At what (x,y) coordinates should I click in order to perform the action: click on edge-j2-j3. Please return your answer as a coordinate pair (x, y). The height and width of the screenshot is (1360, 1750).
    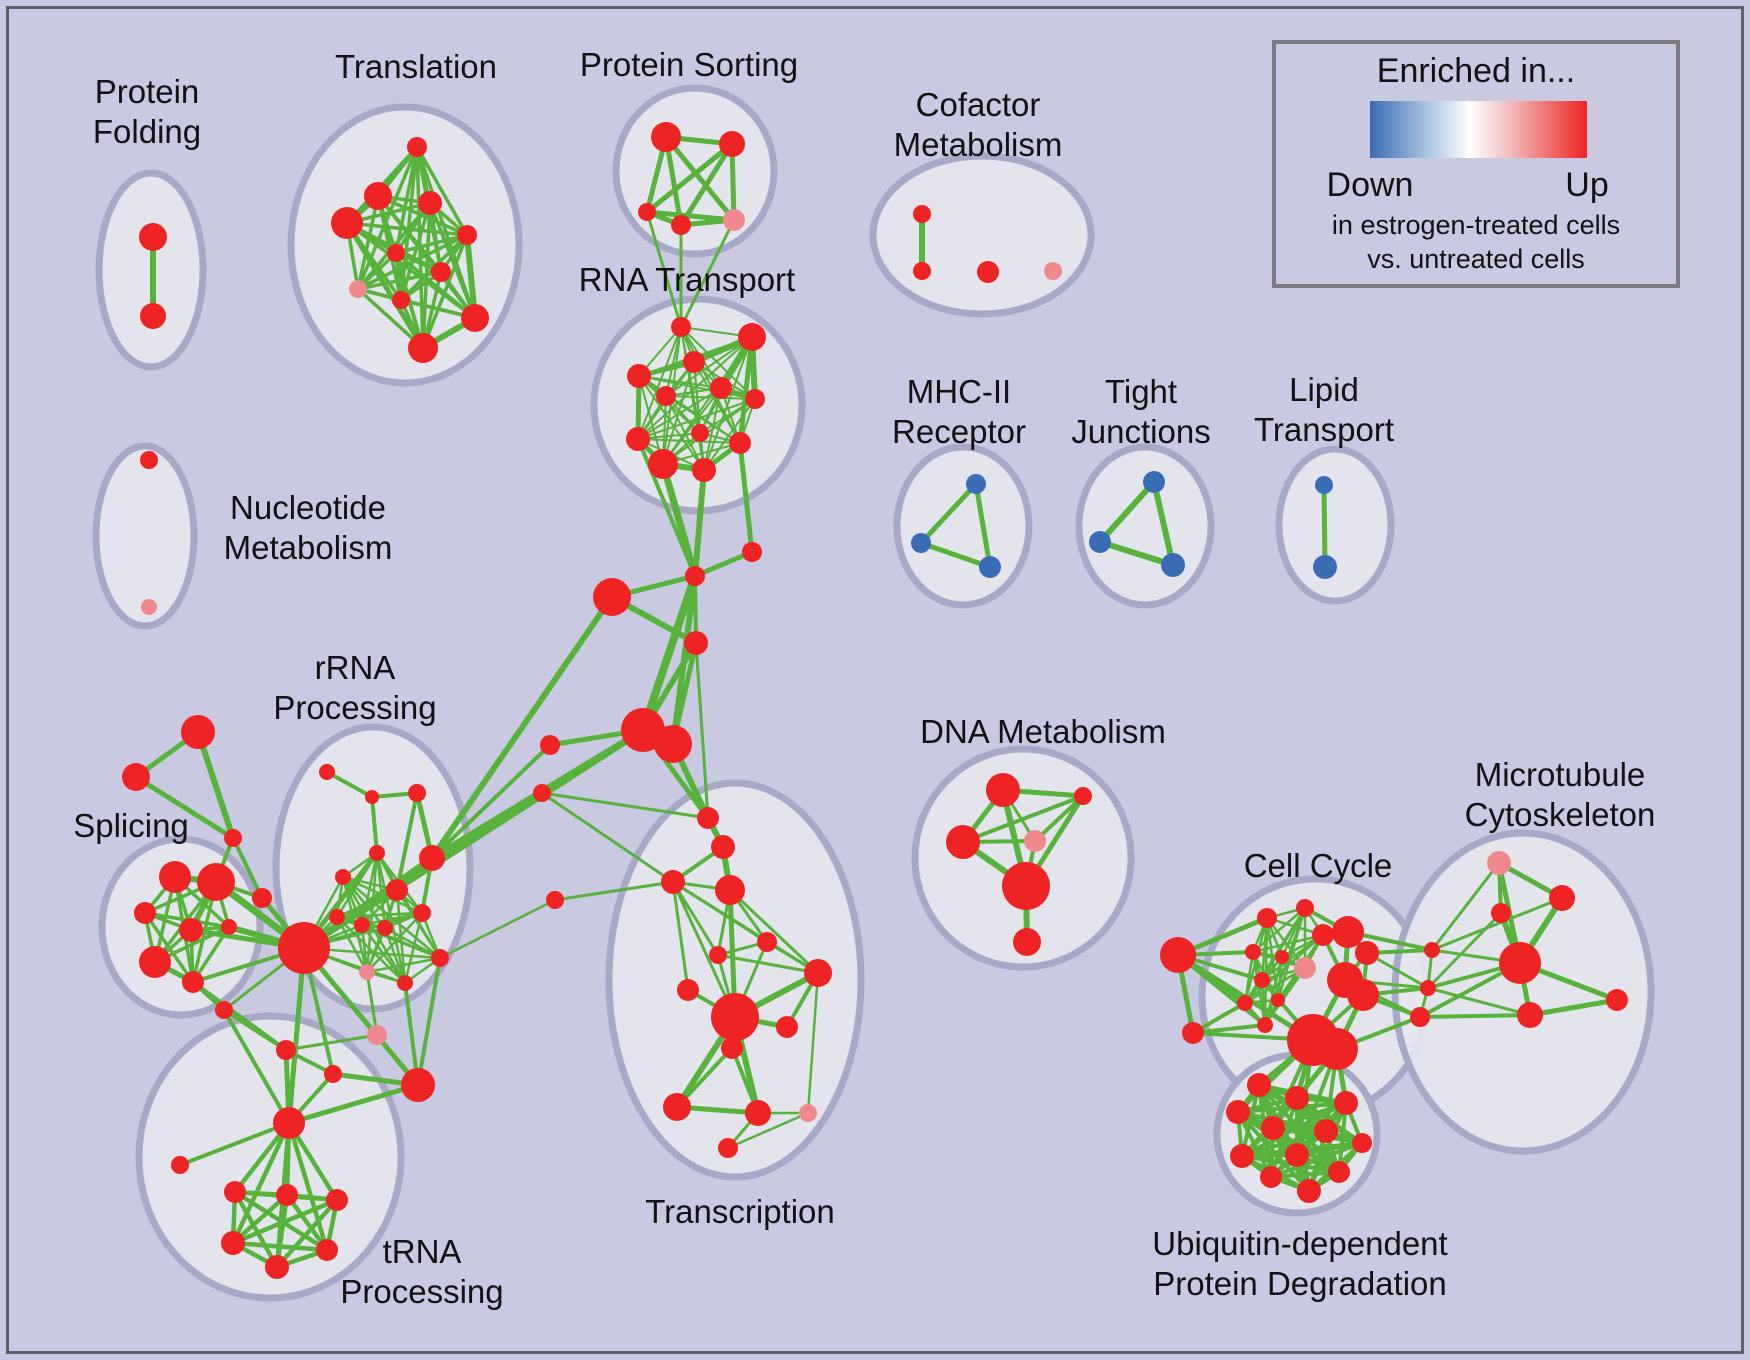
    Looking at the image, I should click on (1136, 553).